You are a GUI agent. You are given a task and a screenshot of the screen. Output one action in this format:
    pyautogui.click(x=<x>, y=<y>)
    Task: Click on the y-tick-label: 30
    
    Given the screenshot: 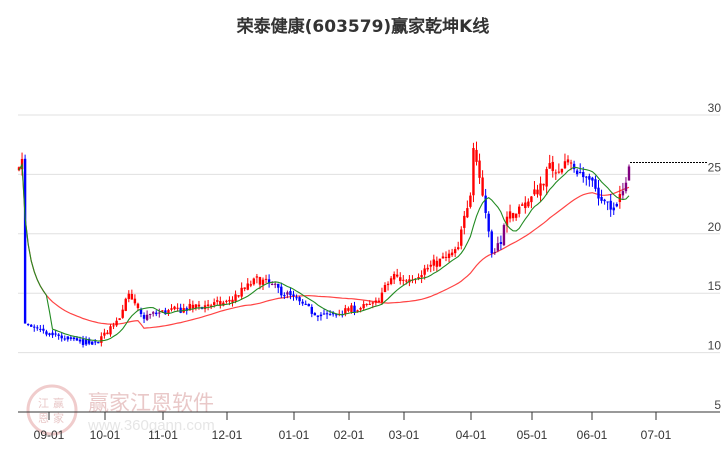 What is the action you would take?
    pyautogui.click(x=715, y=108)
    